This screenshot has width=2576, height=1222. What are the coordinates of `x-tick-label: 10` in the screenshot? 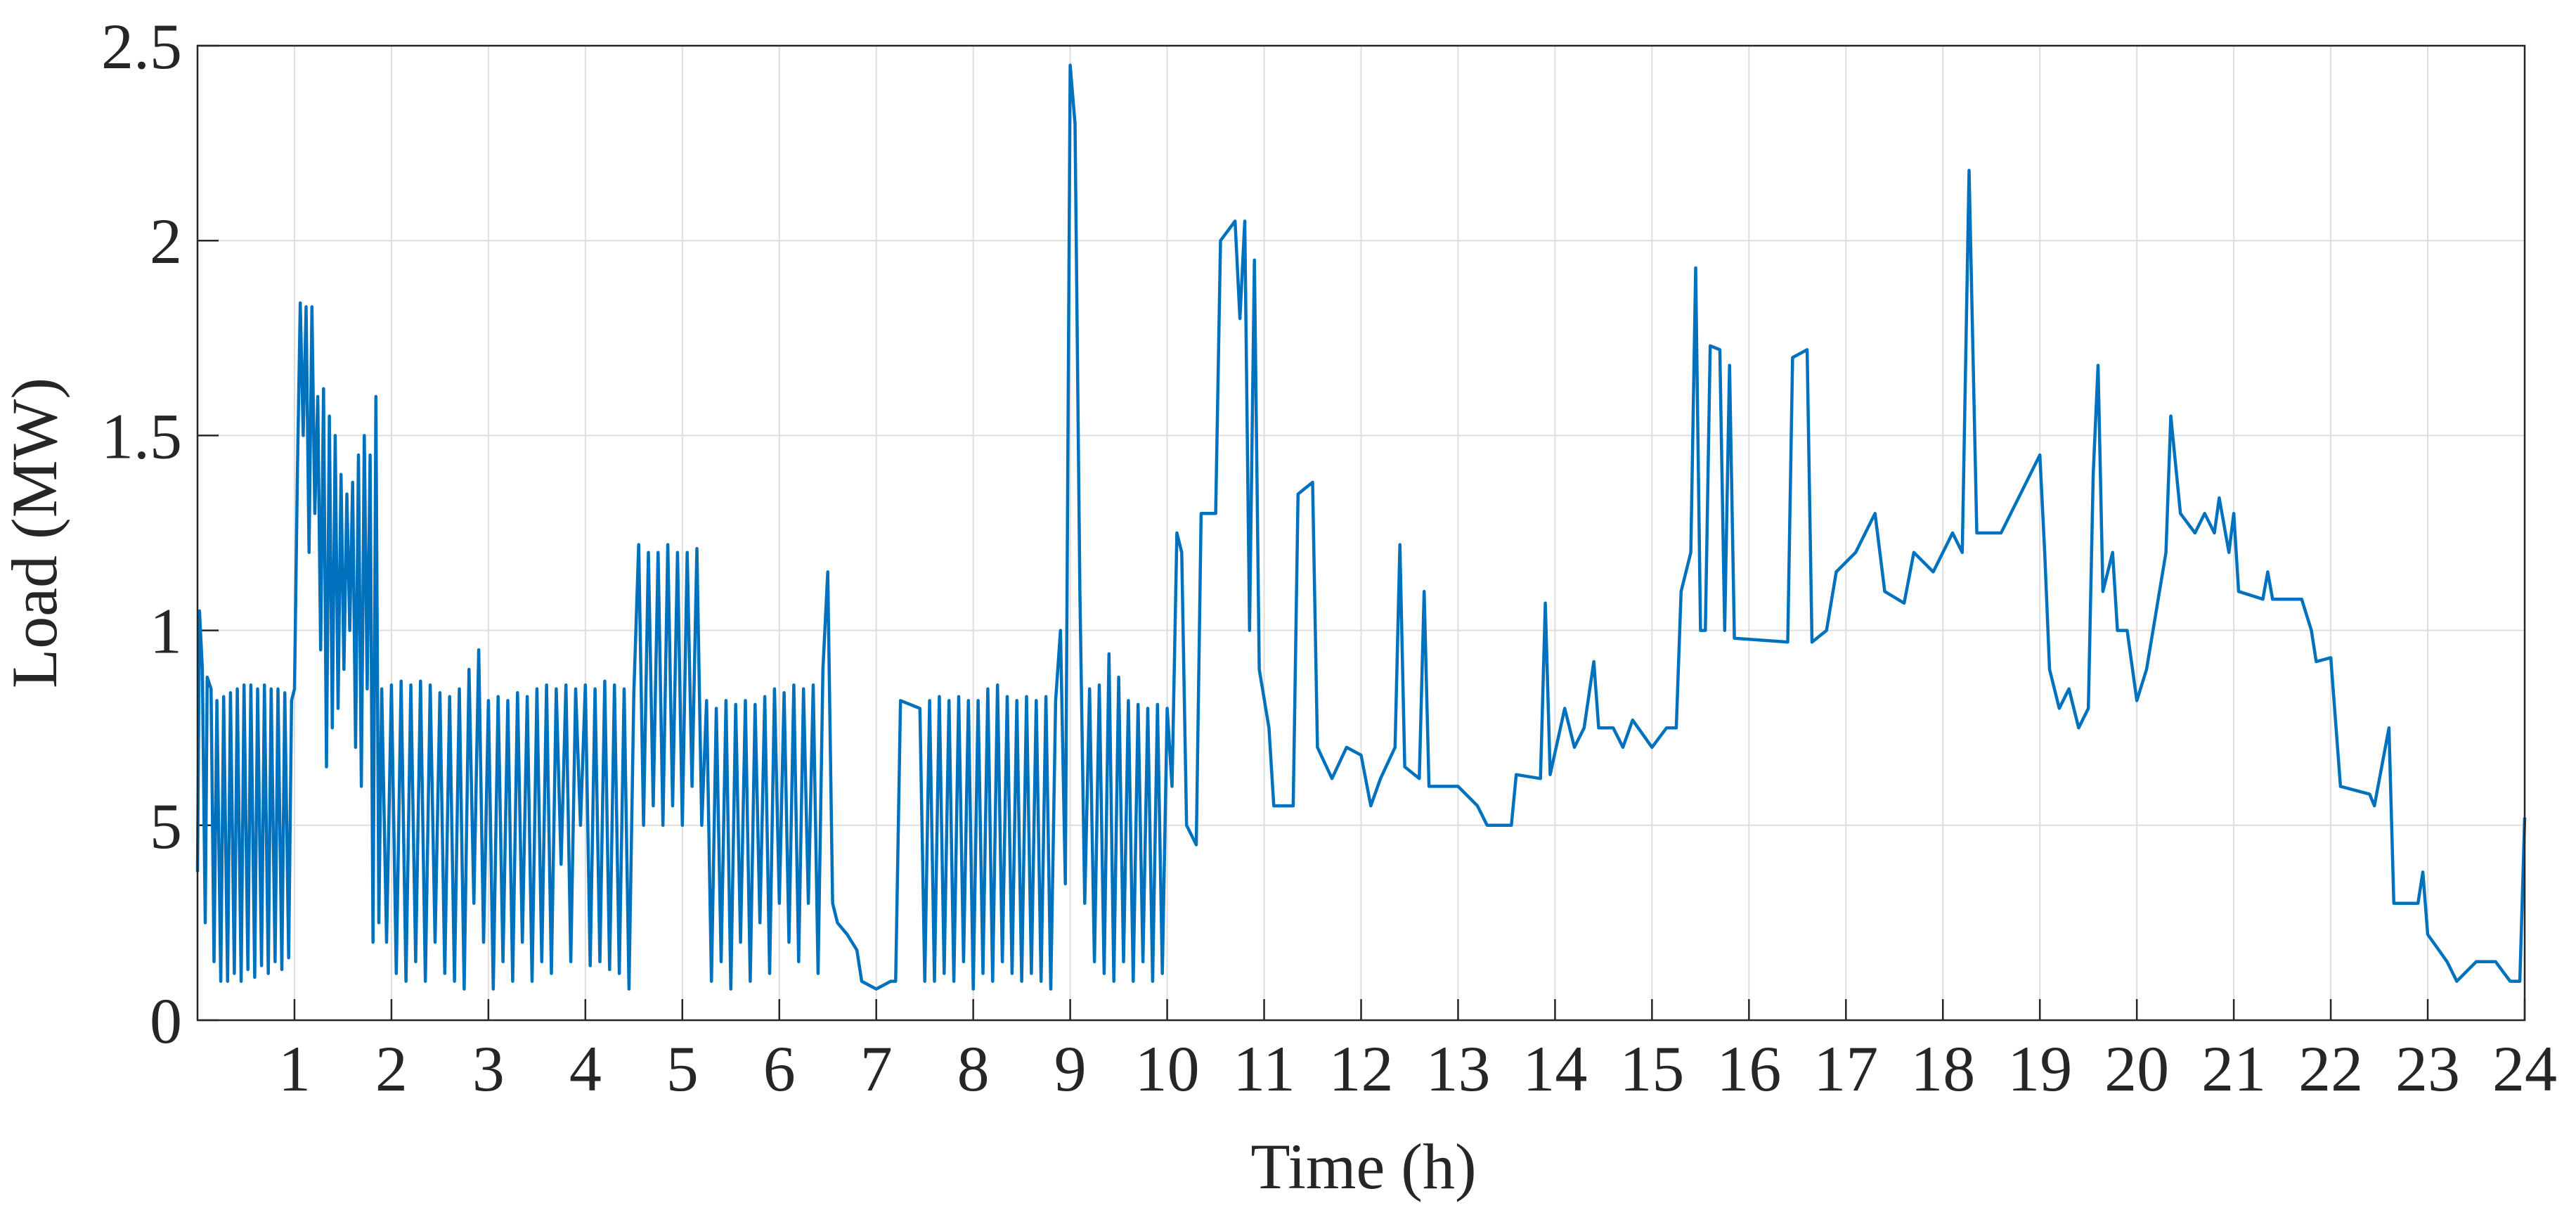 It's located at (1167, 1069).